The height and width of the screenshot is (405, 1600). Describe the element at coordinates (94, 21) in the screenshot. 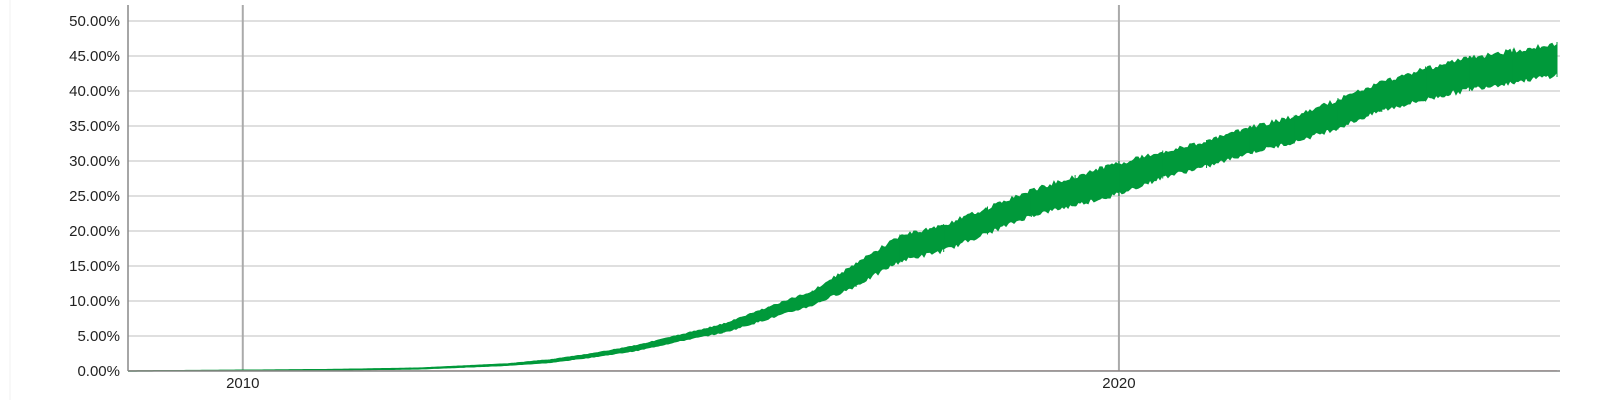

I see `y-tick-label: 50.00%` at that location.